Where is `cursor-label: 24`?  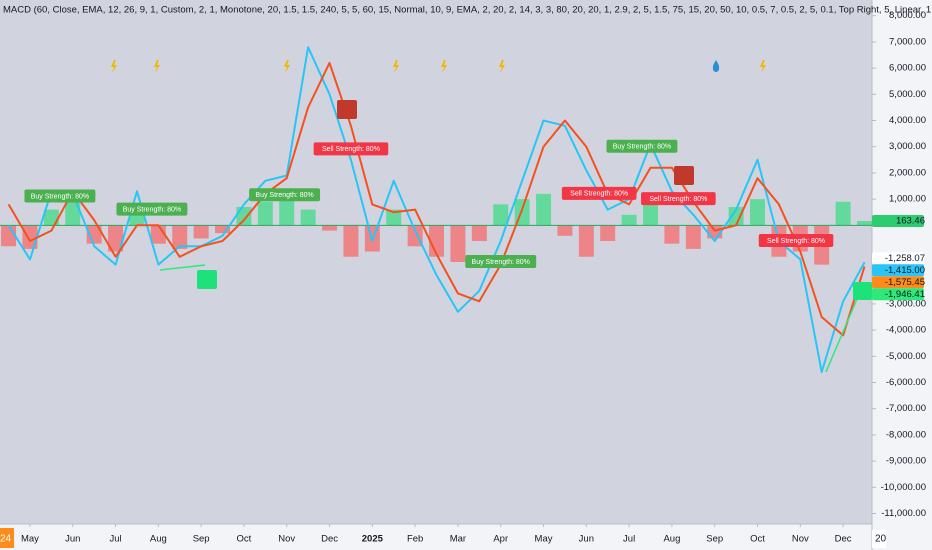
cursor-label: 24 is located at coordinates (6, 539).